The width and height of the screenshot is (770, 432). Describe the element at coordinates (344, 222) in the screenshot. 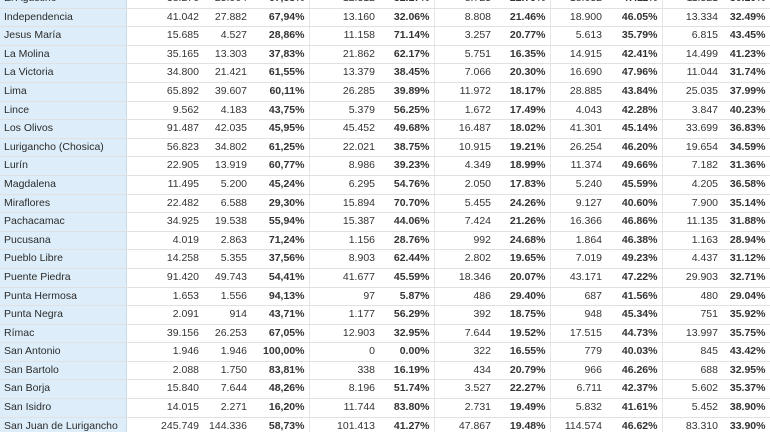

I see `count-cell: 15.387` at that location.